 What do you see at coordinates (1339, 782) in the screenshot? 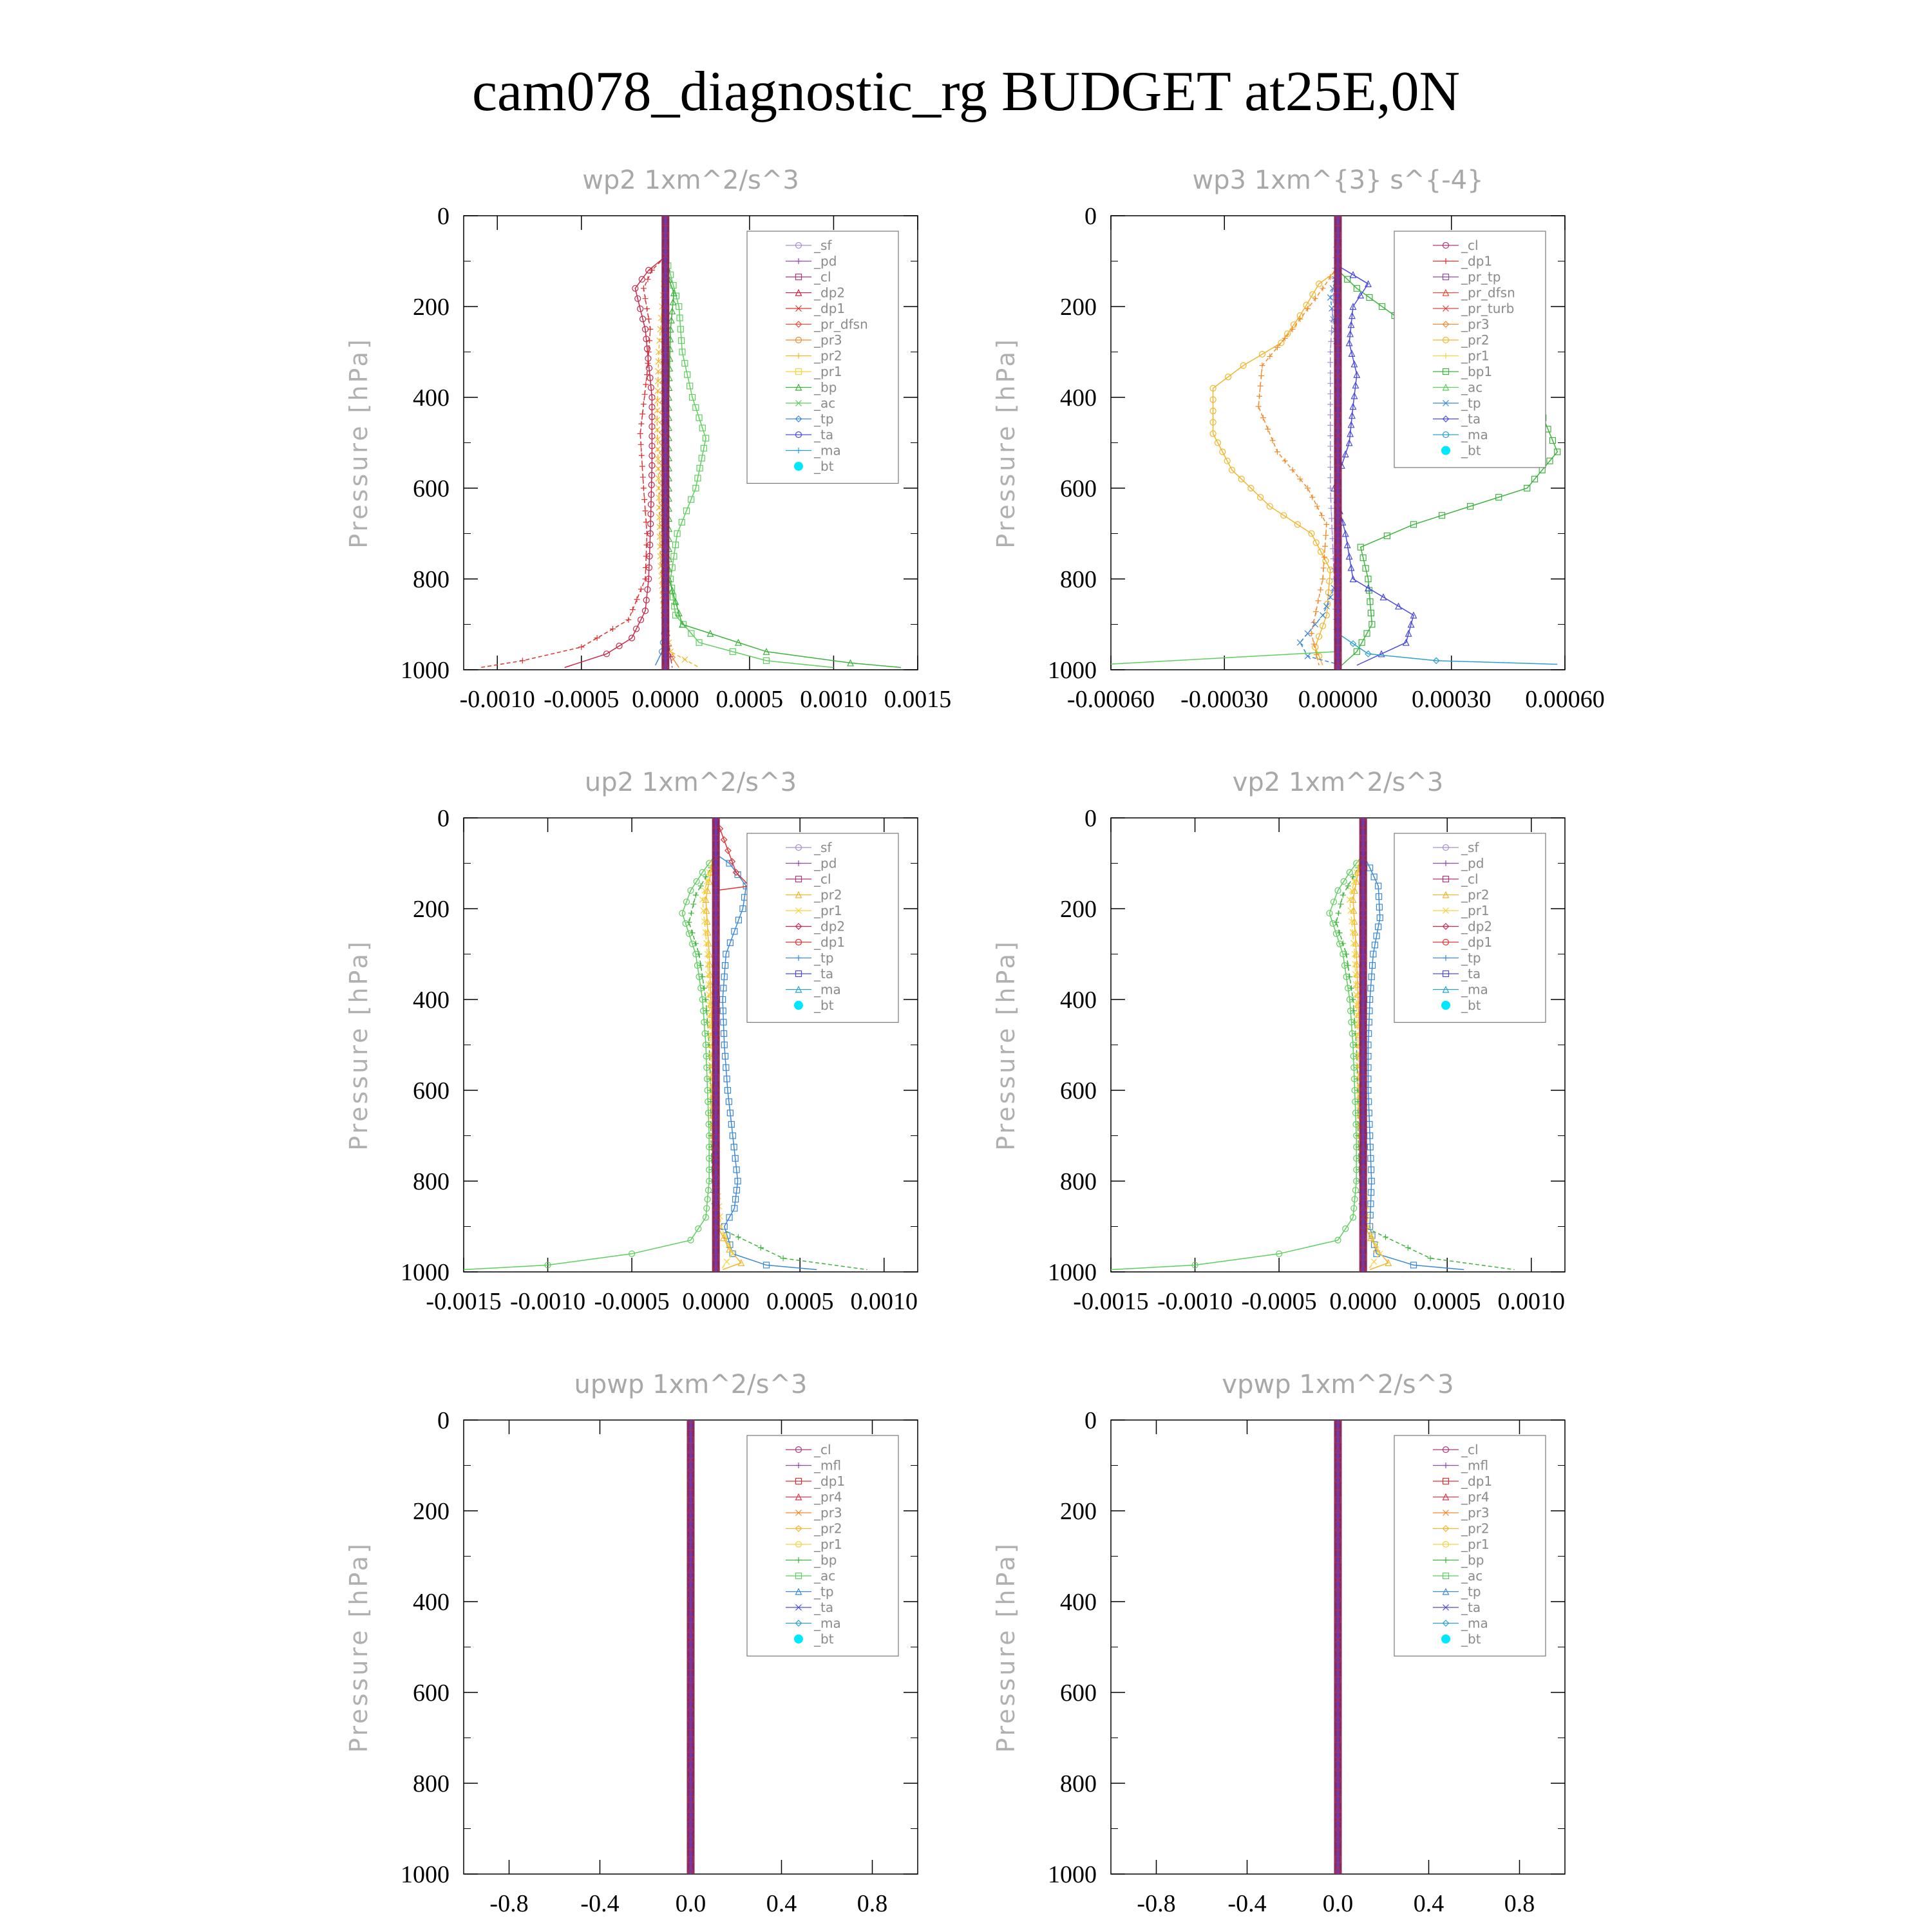
I see `panel-title: vp2 1xm^2/s^3` at bounding box center [1339, 782].